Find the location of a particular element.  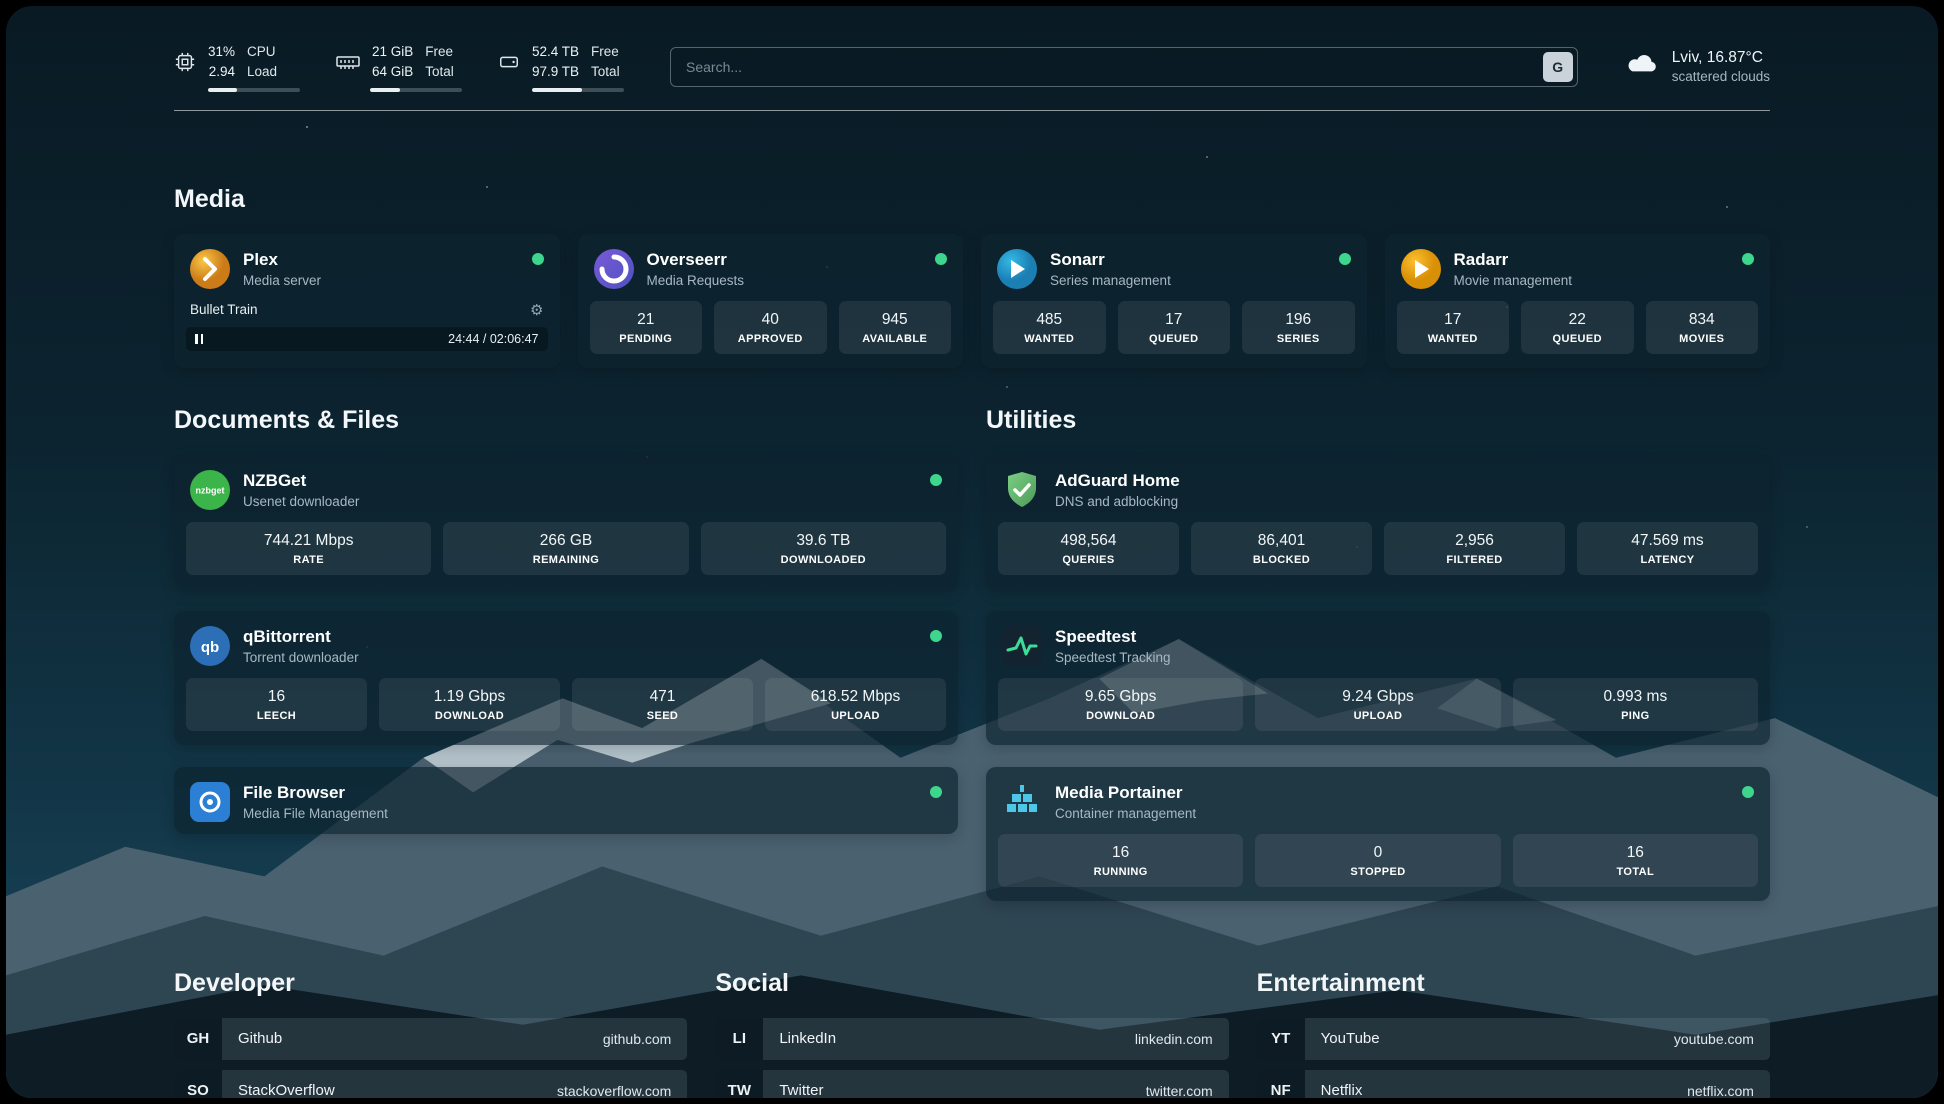

bookmark-linkedin: LI LinkedIn linkedin.com is located at coordinates (972, 1038).